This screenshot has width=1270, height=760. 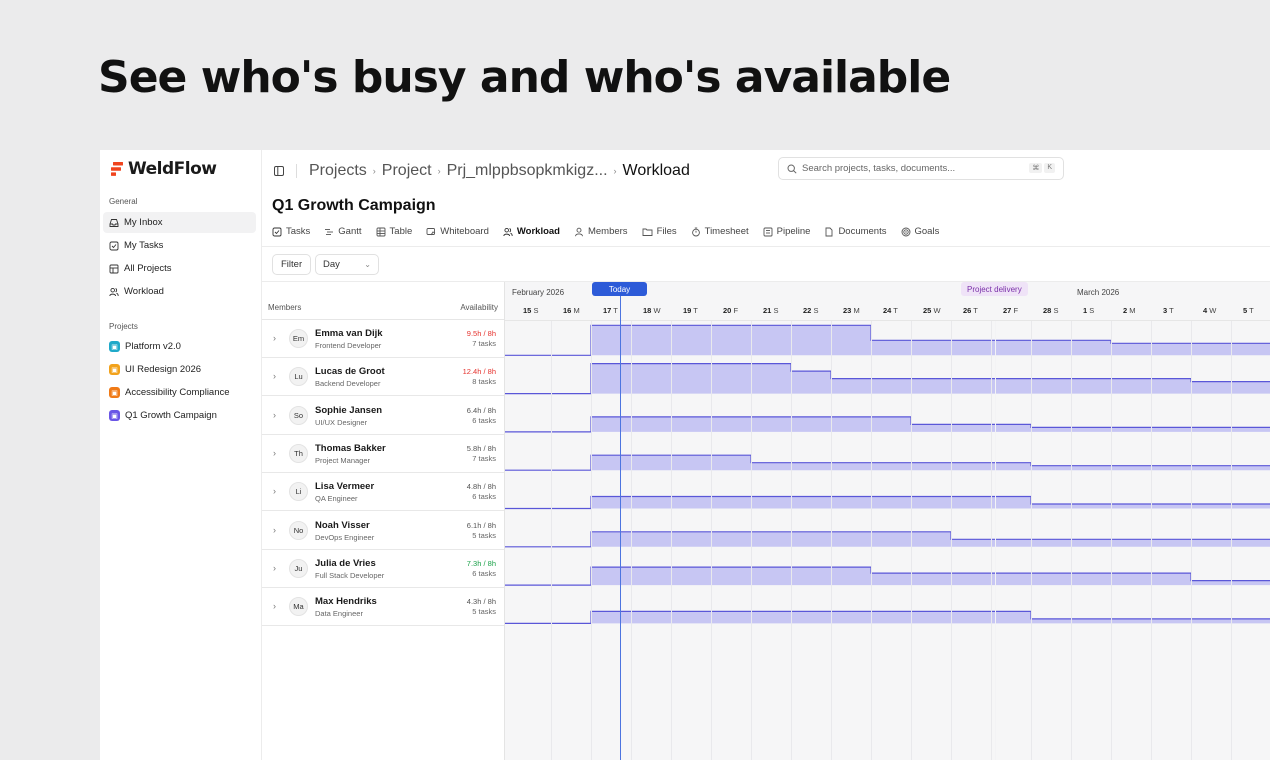 What do you see at coordinates (484, 420) in the screenshot?
I see `member-tasks: 6 tasks` at bounding box center [484, 420].